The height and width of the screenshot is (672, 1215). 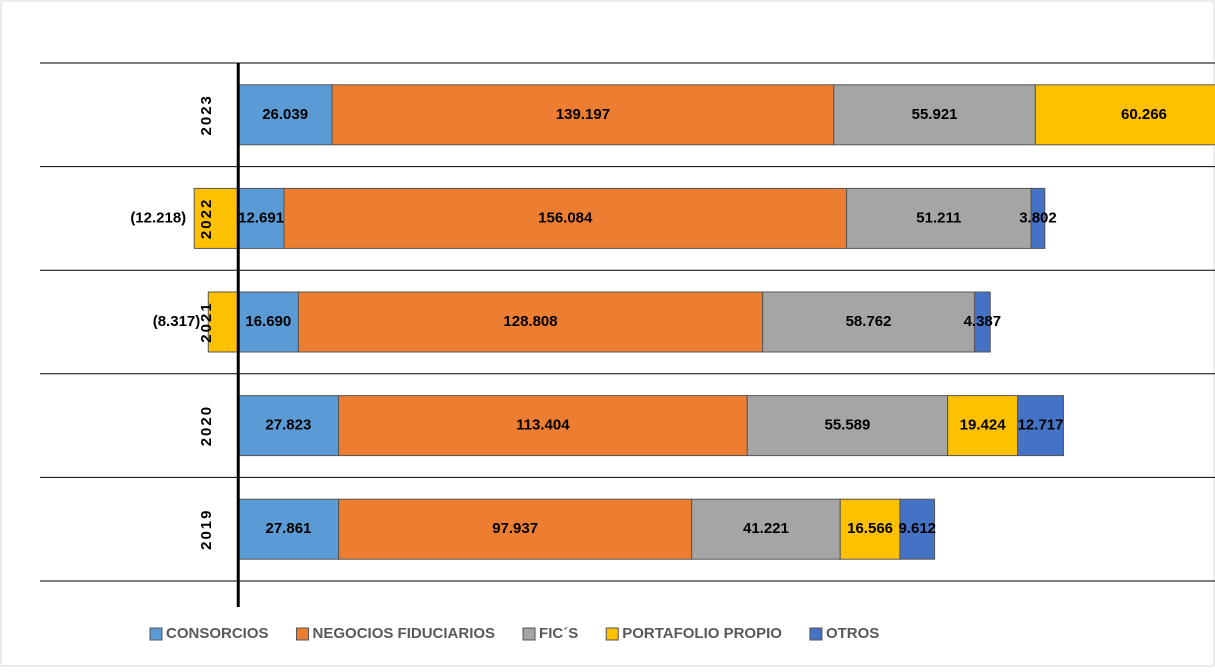 I want to click on legend-label: OTROS, so click(x=852, y=633).